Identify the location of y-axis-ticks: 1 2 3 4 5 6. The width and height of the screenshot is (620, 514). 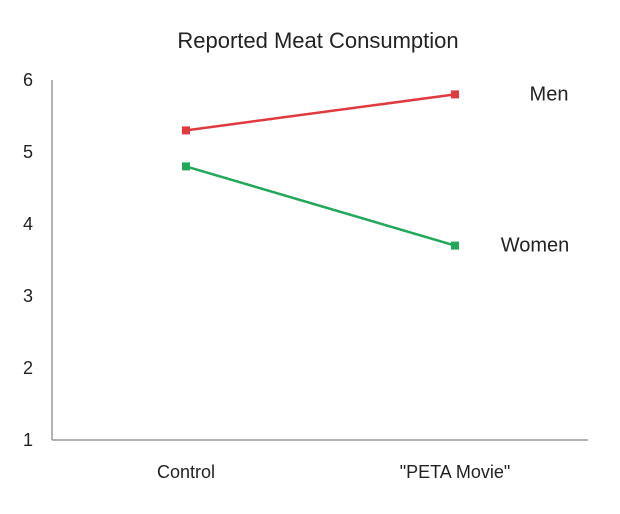
(28, 260).